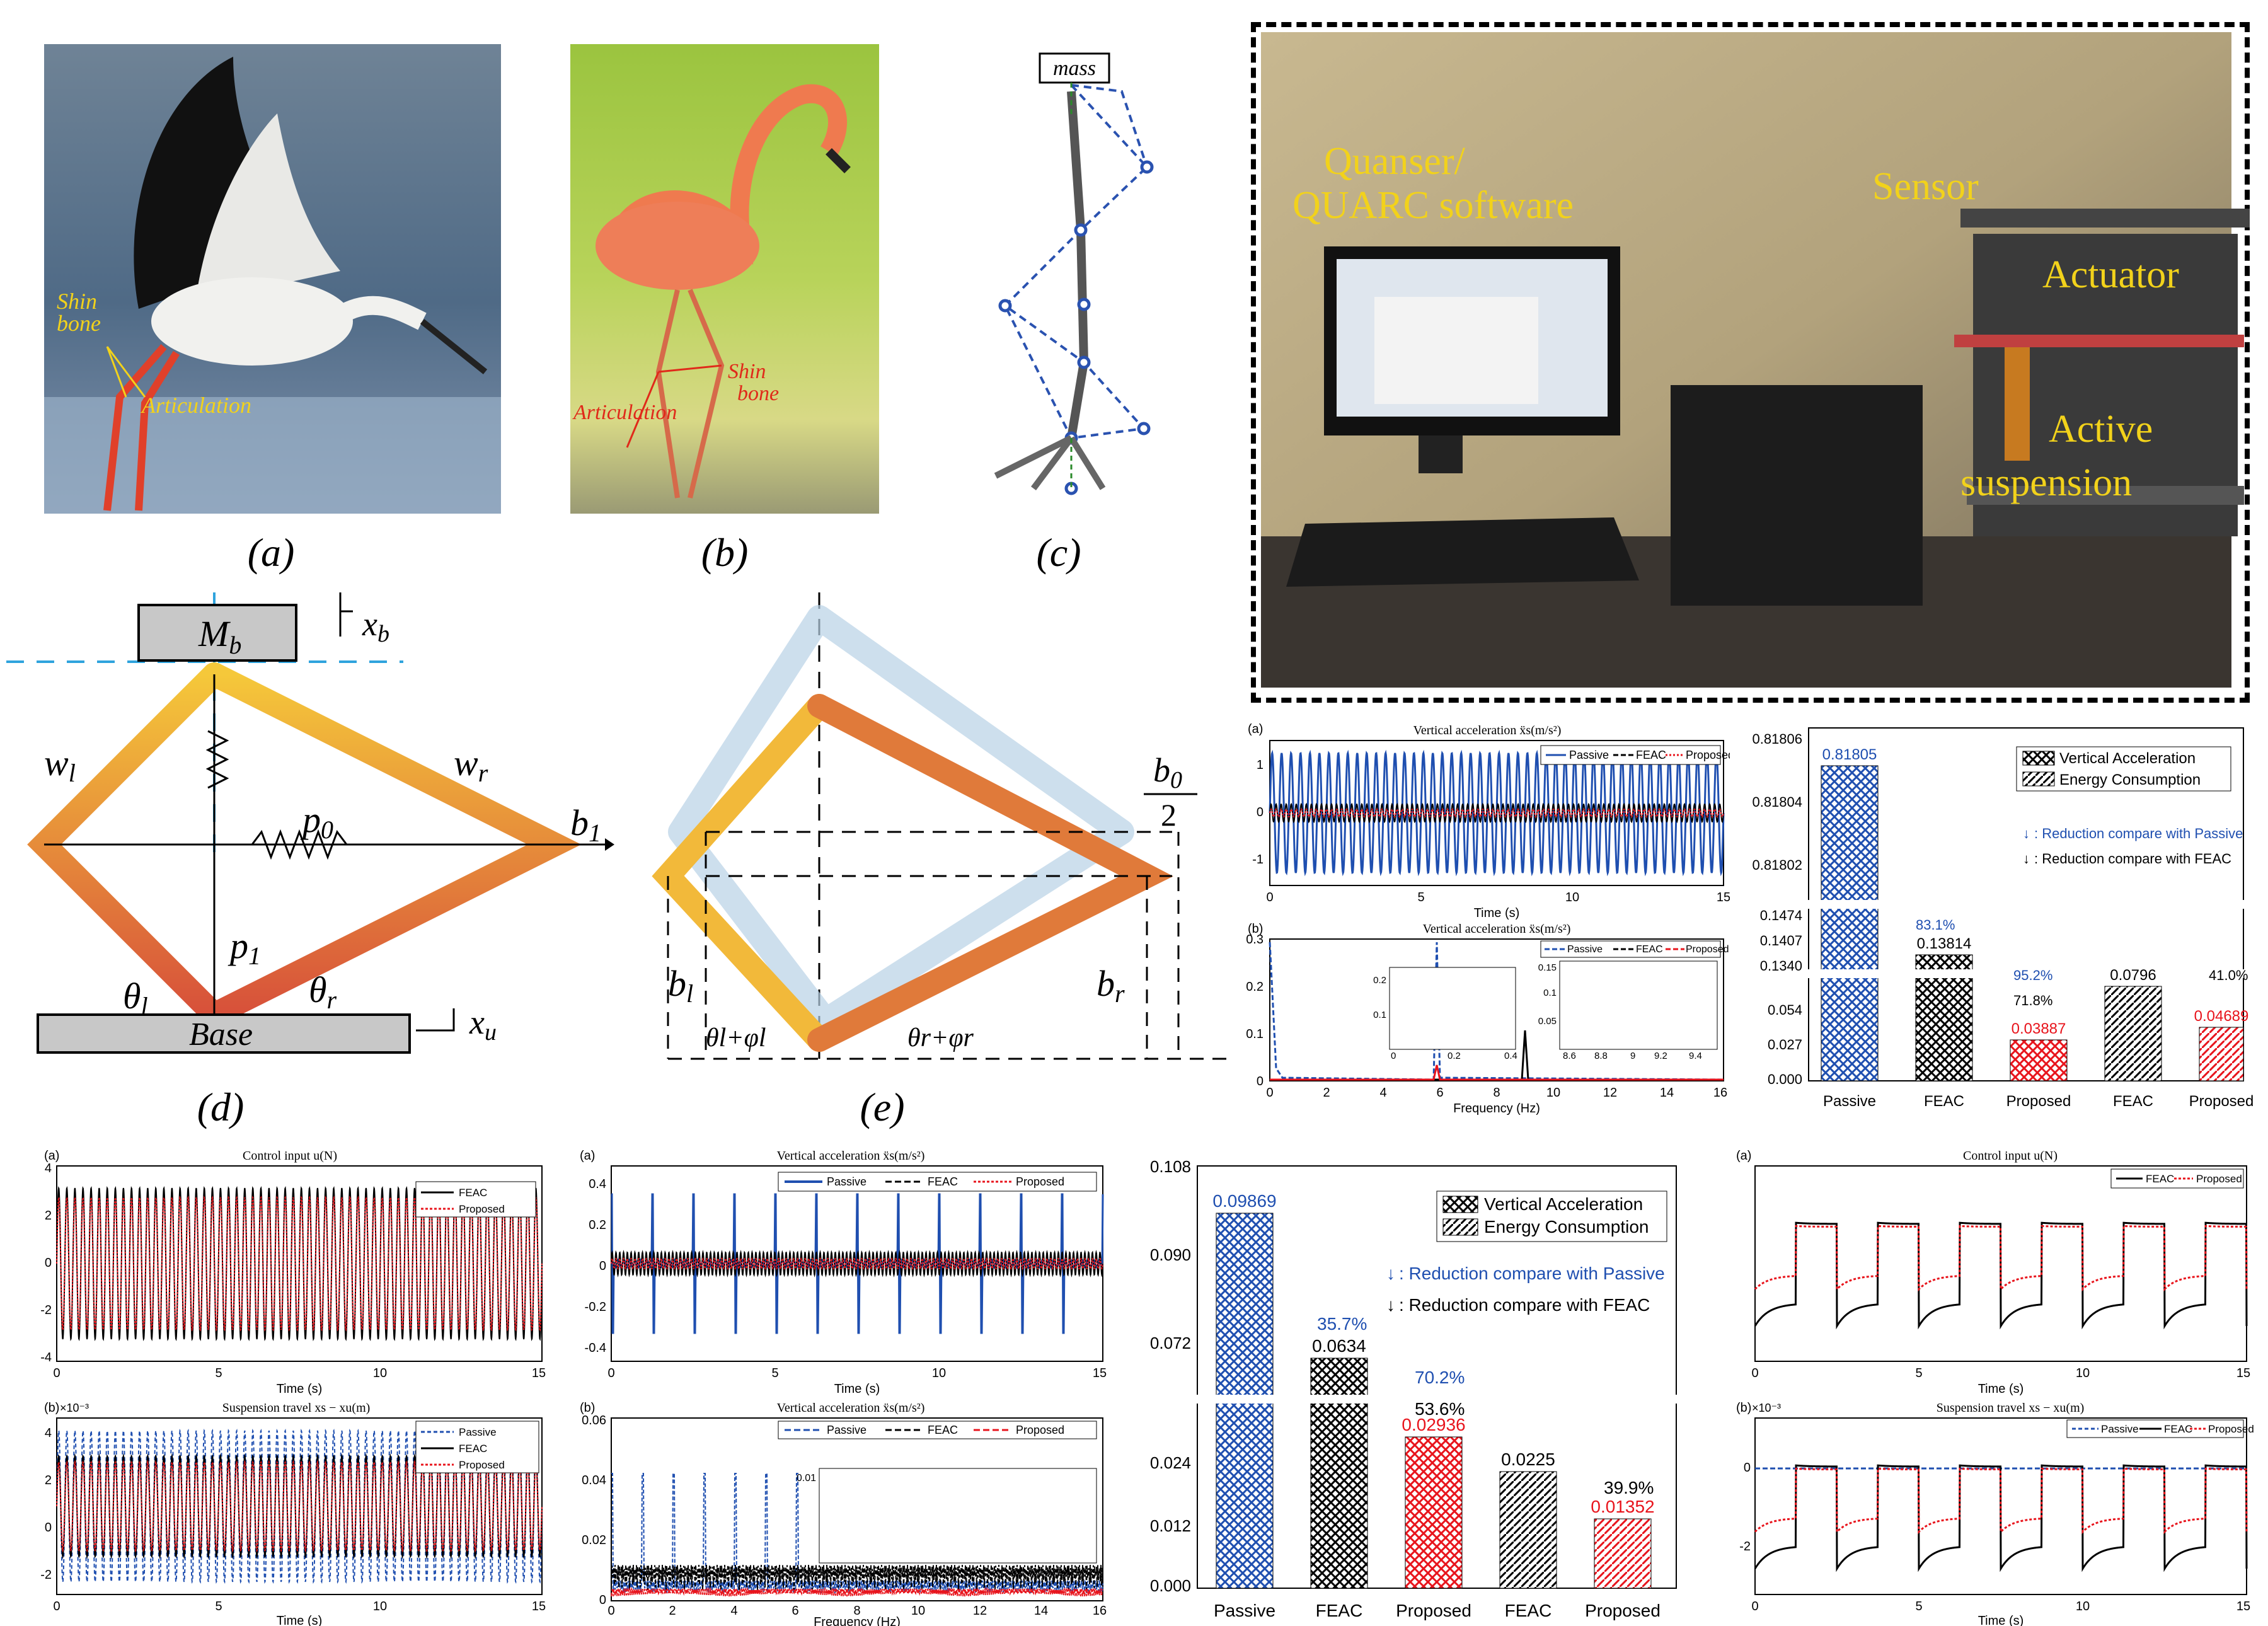 This screenshot has width=2268, height=1626. What do you see at coordinates (77, 302) in the screenshot?
I see `stork-shin-label: Shin` at bounding box center [77, 302].